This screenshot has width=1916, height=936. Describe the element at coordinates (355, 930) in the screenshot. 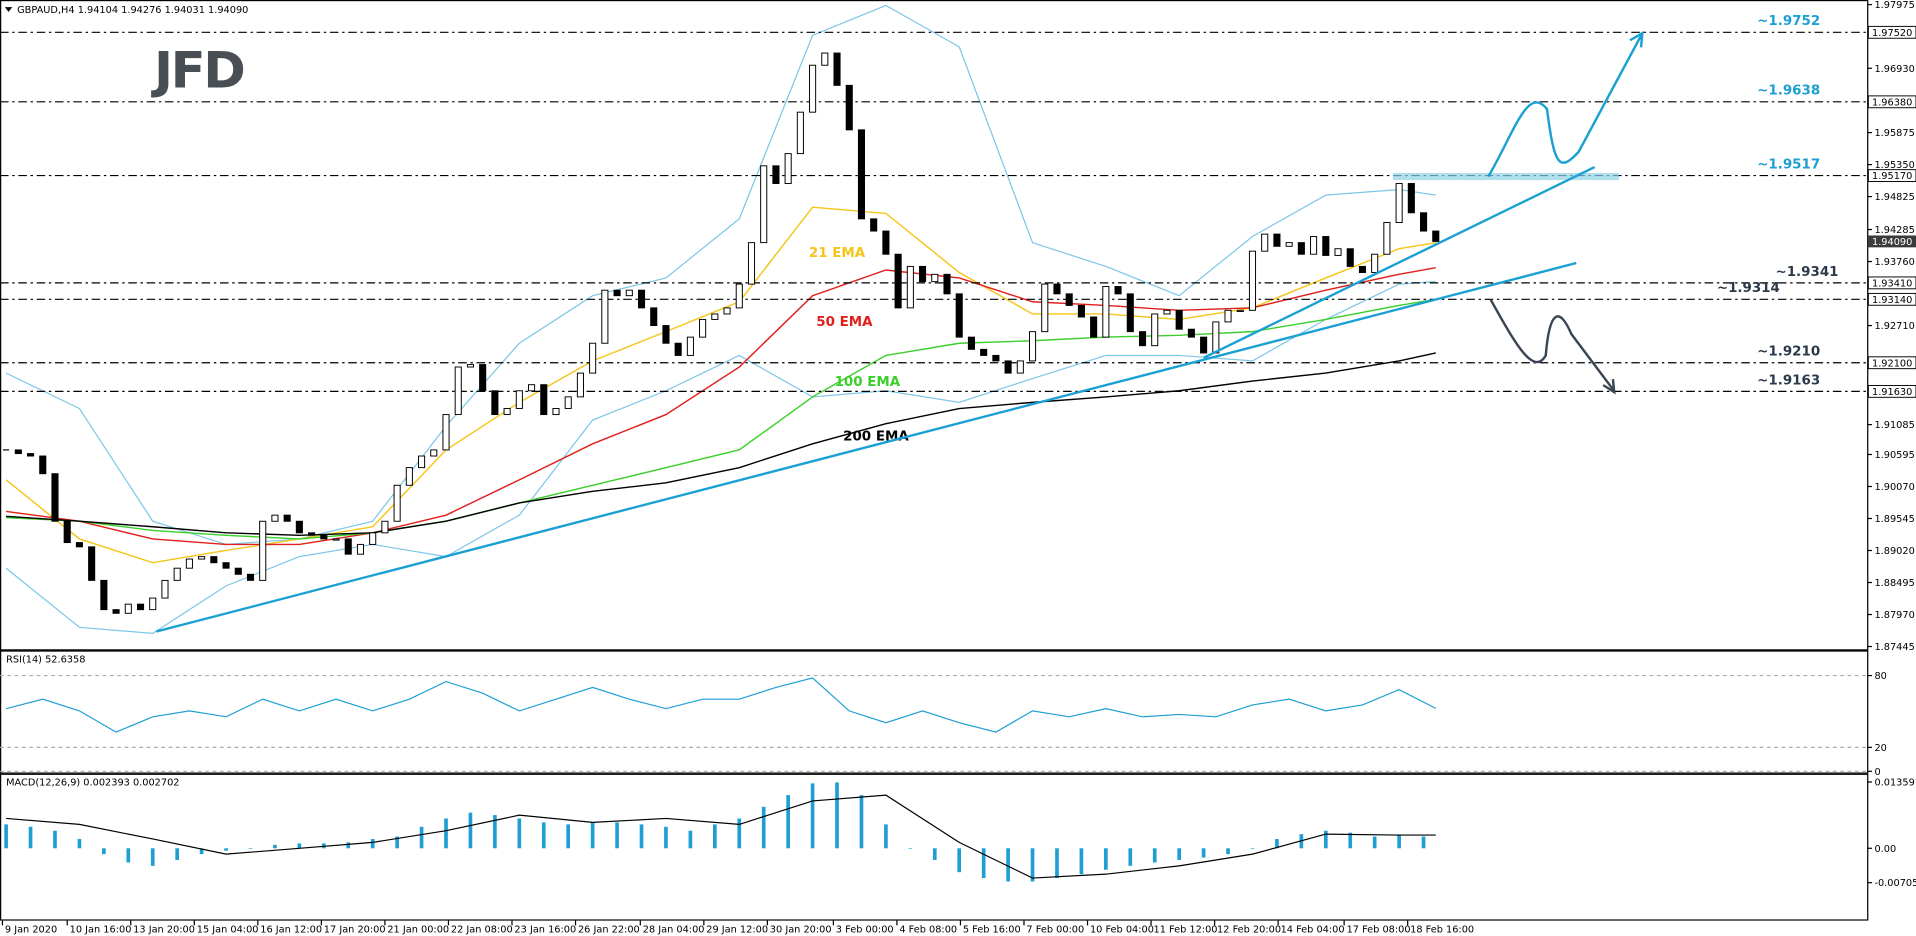

I see `x-tick-label: 17 Jan 20:00` at that location.